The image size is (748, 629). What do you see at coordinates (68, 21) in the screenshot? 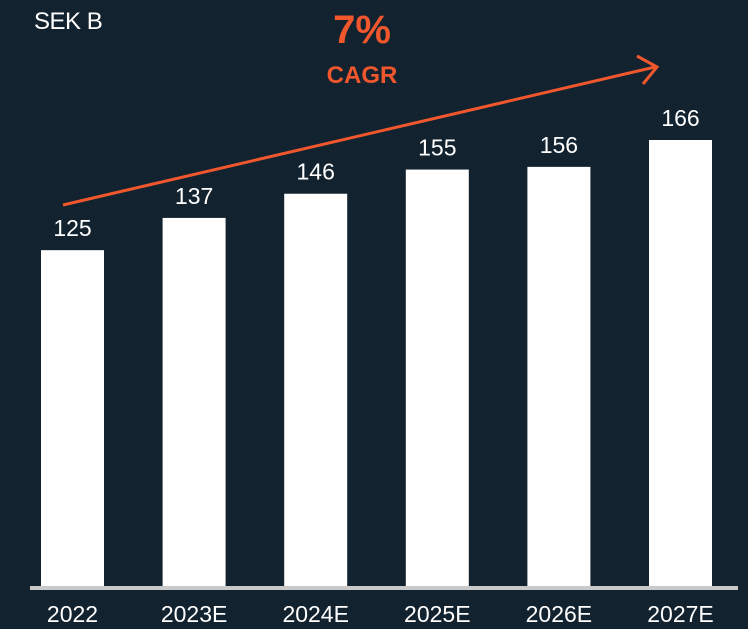
I see `unit-label: SEK B` at bounding box center [68, 21].